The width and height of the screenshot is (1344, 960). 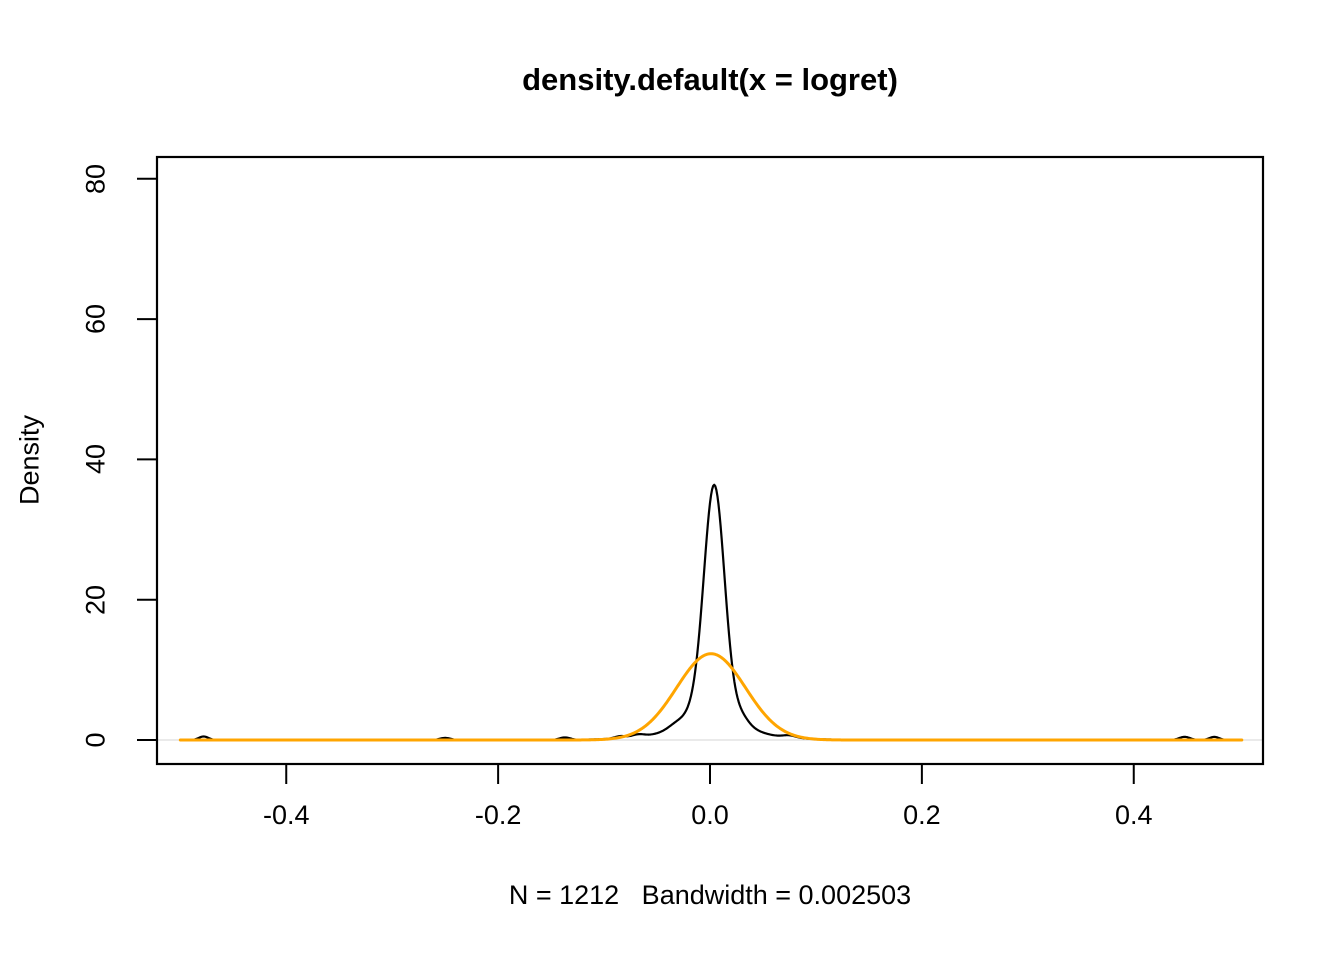 What do you see at coordinates (95, 599) in the screenshot?
I see `y-tick-label: 20` at bounding box center [95, 599].